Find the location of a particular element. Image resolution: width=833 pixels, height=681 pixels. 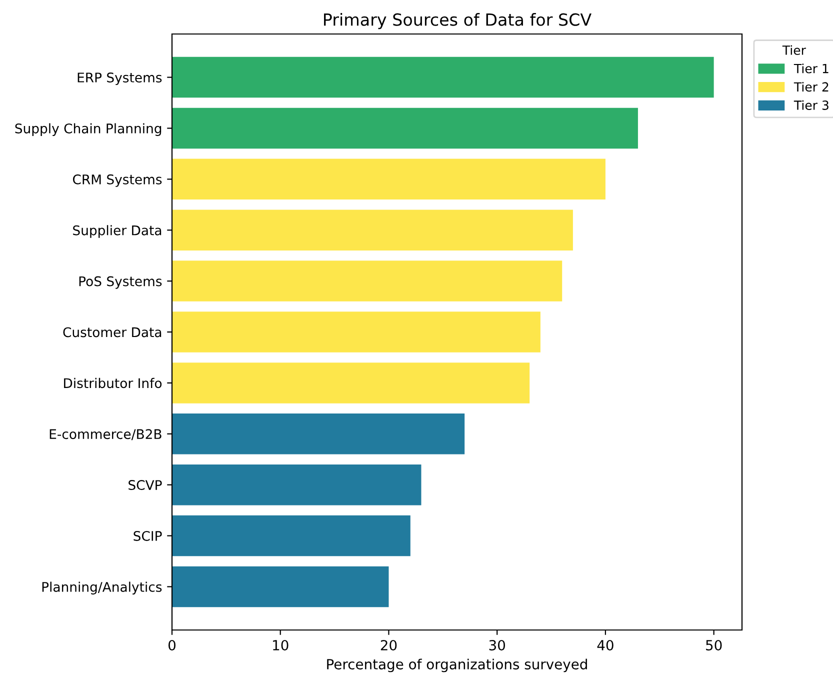

legend-label: Tier 2 is located at coordinates (811, 87).